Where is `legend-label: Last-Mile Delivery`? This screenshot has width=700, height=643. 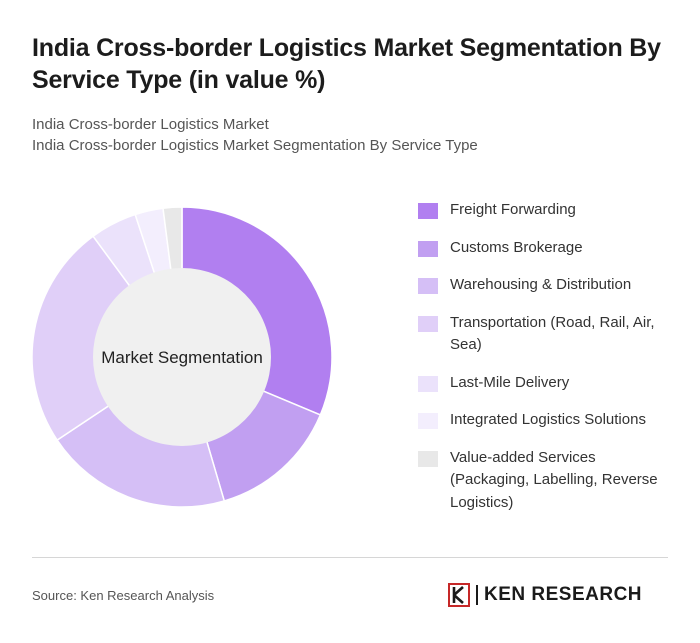 legend-label: Last-Mile Delivery is located at coordinates (510, 382).